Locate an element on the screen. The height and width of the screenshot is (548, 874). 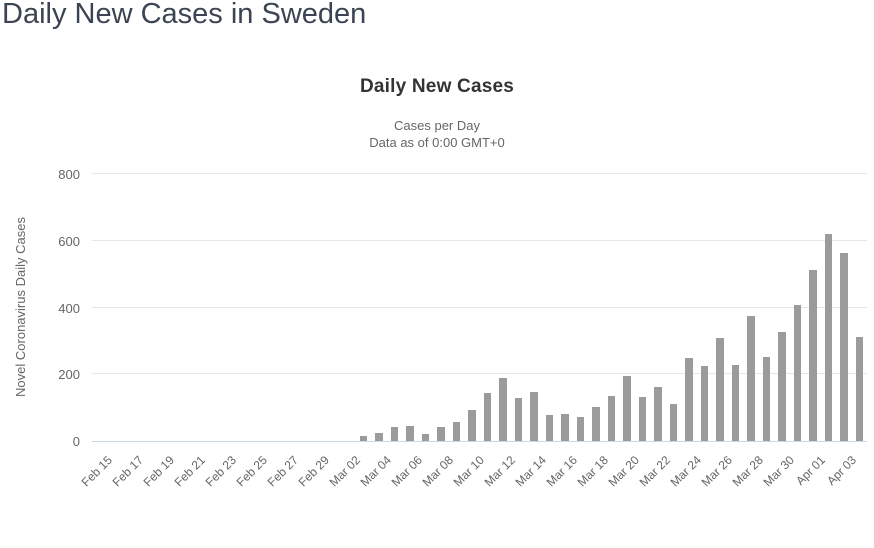
y-tick-label-800: 800 is located at coordinates (69, 174).